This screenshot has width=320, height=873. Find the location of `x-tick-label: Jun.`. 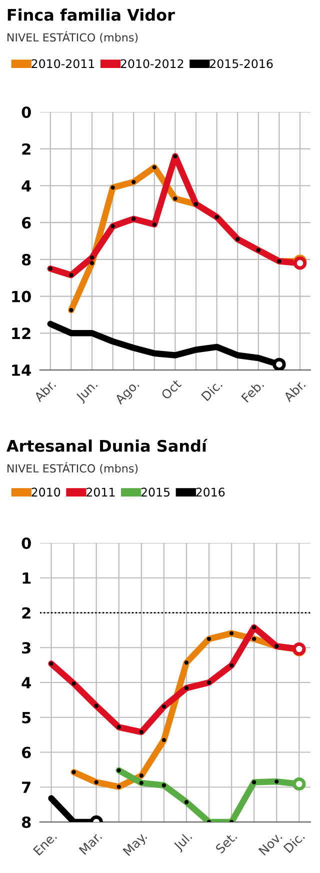

x-tick-label: Jun. is located at coordinates (87, 392).